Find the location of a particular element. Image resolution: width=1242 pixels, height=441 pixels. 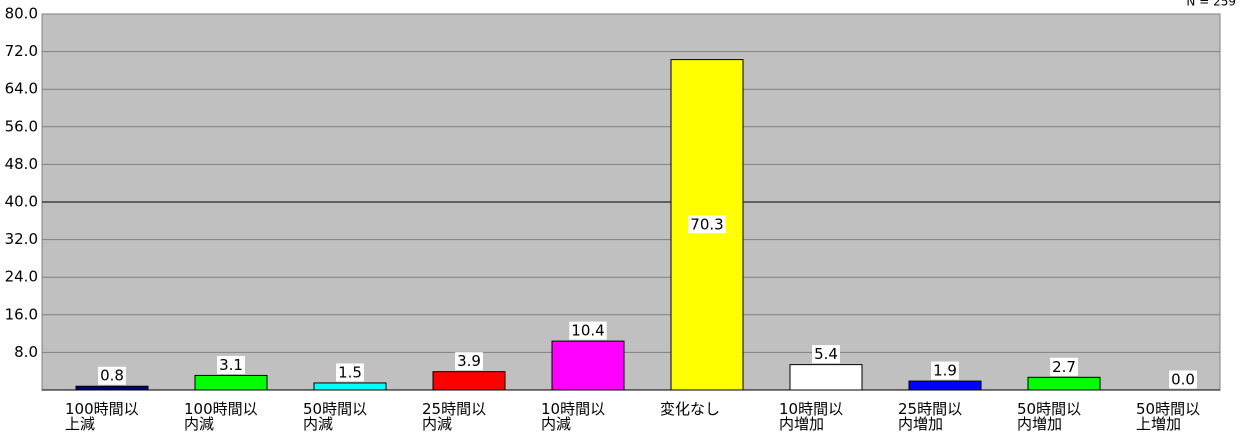

x-tick-label: 25時間以内増加 is located at coordinates (930, 416).